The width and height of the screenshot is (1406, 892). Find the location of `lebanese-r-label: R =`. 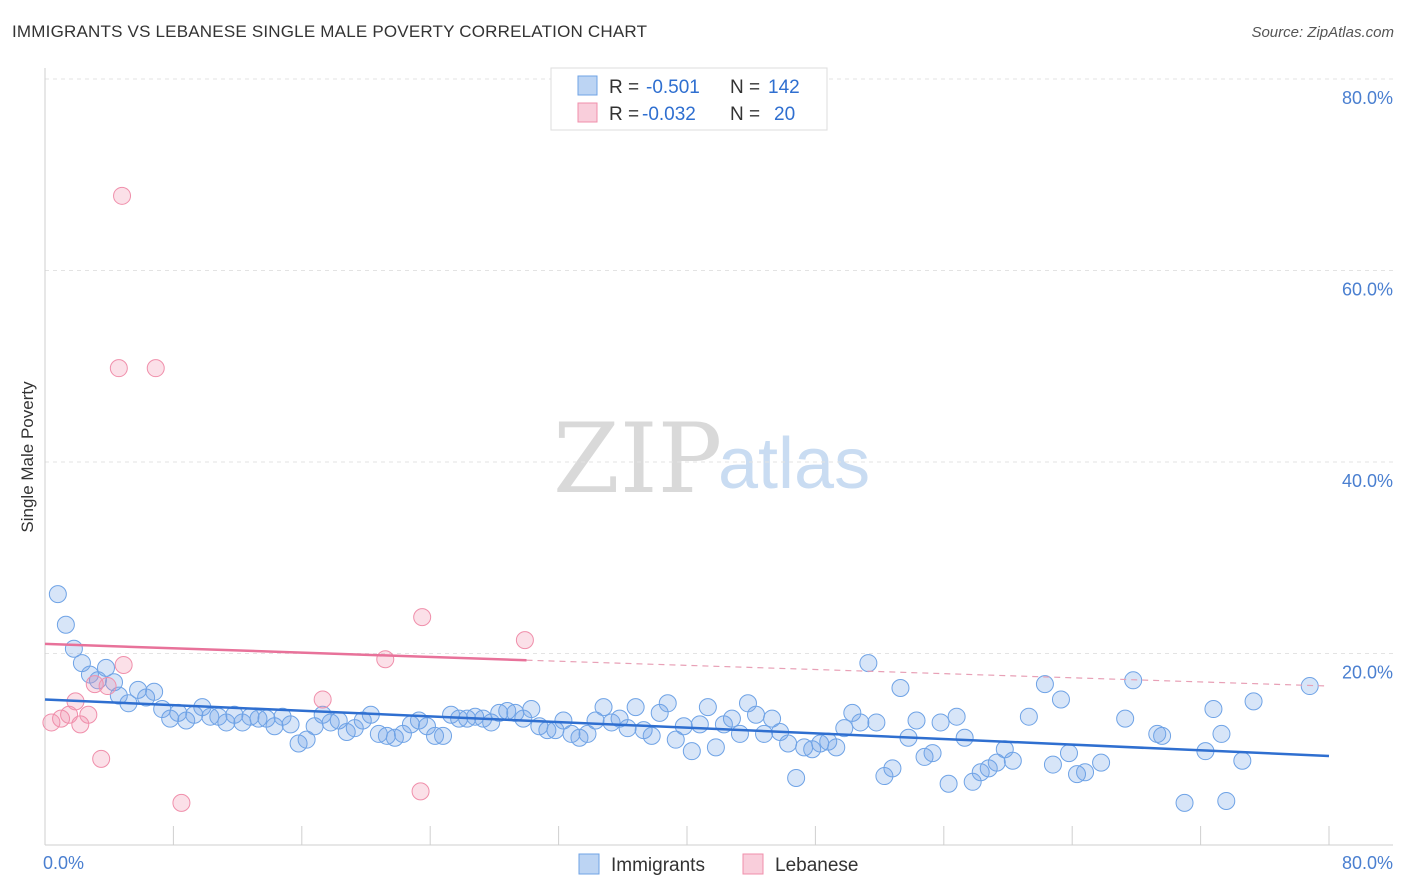

lebanese-r-label: R = is located at coordinates (624, 114).